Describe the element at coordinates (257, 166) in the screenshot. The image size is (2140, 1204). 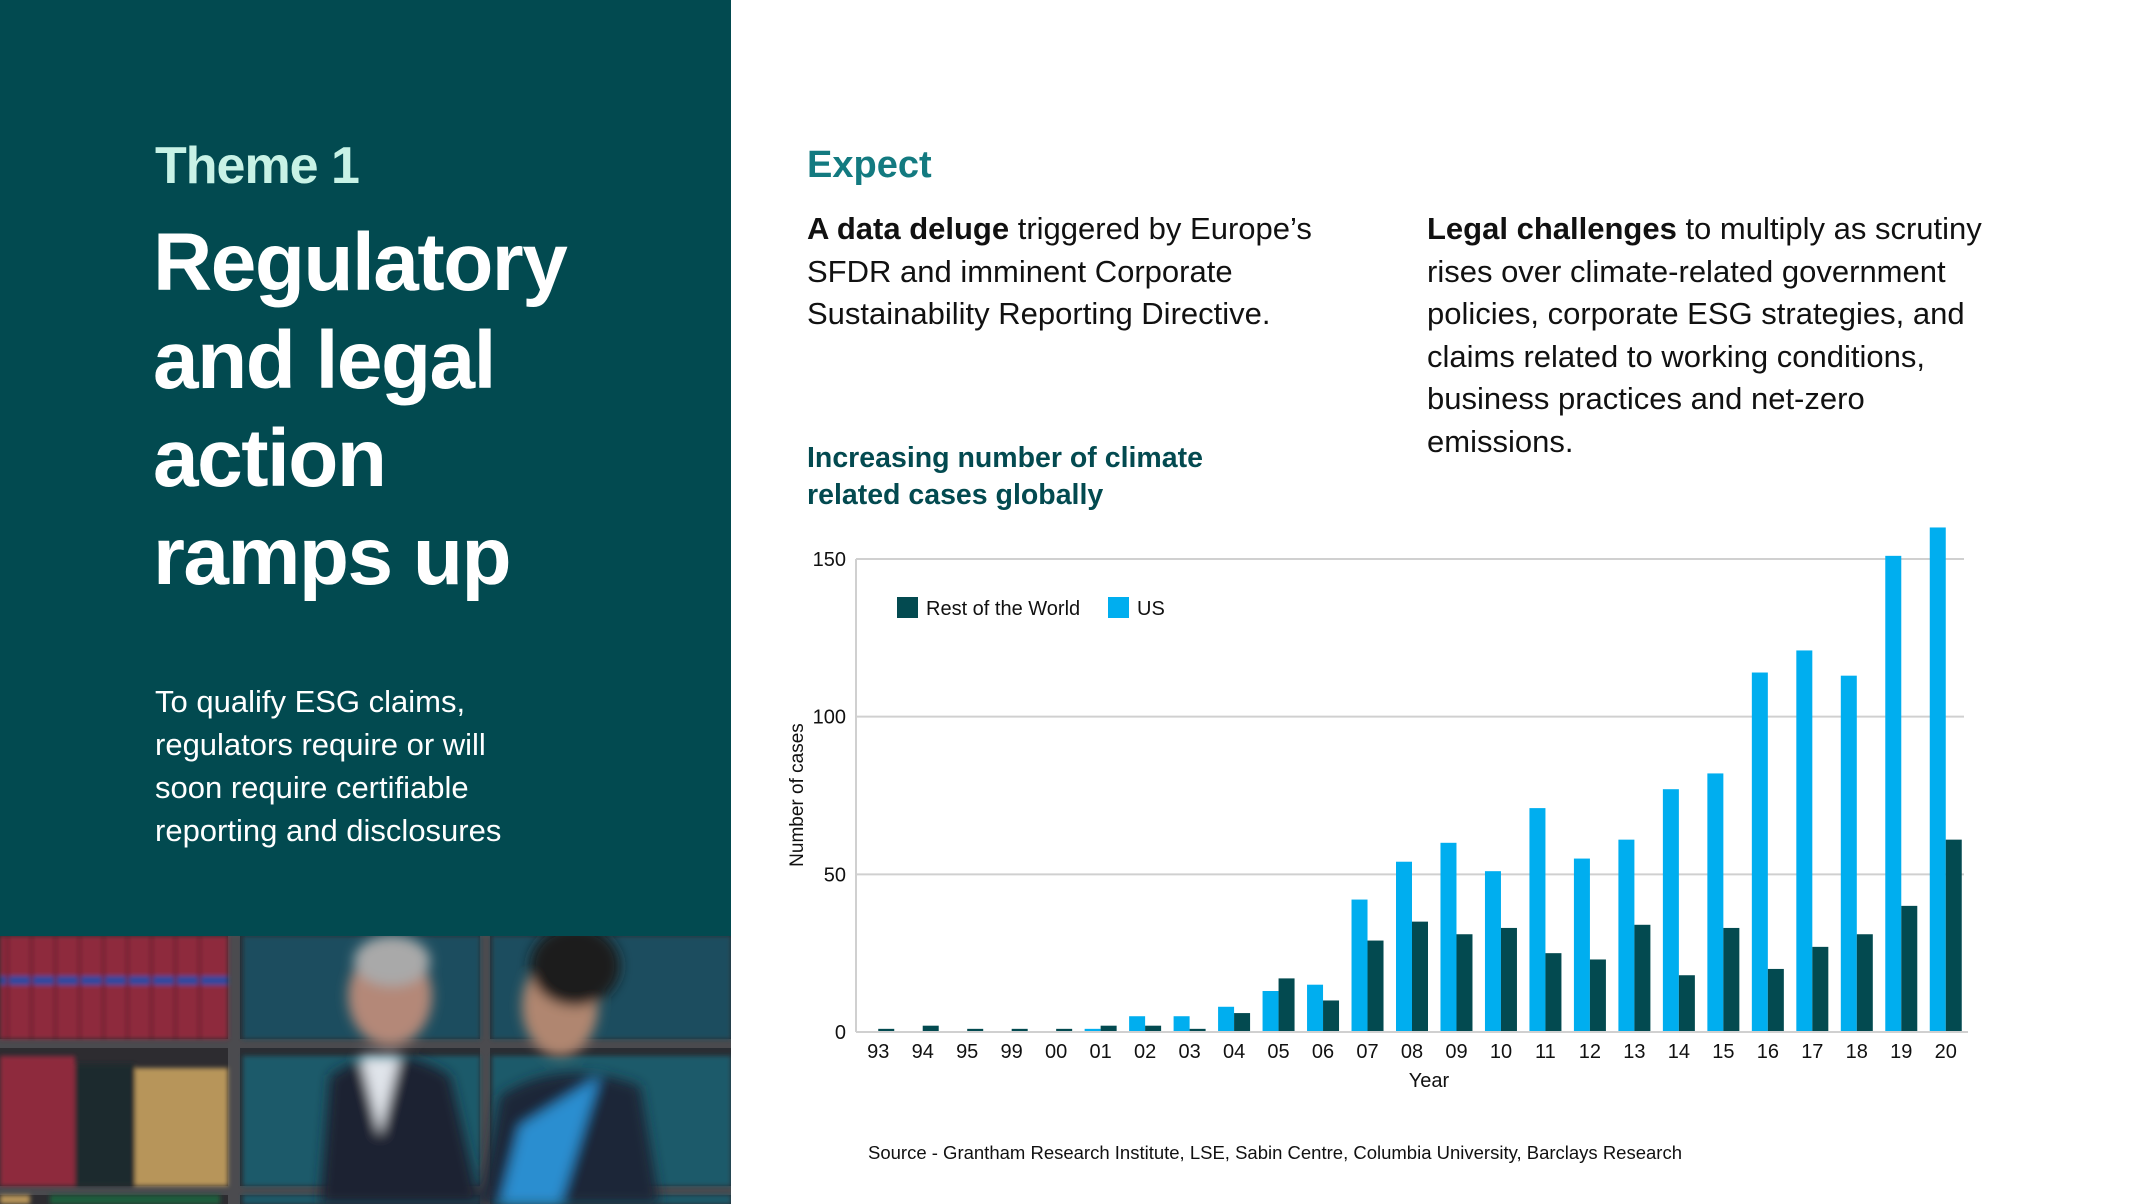
I see `theme-label: Theme 1` at that location.